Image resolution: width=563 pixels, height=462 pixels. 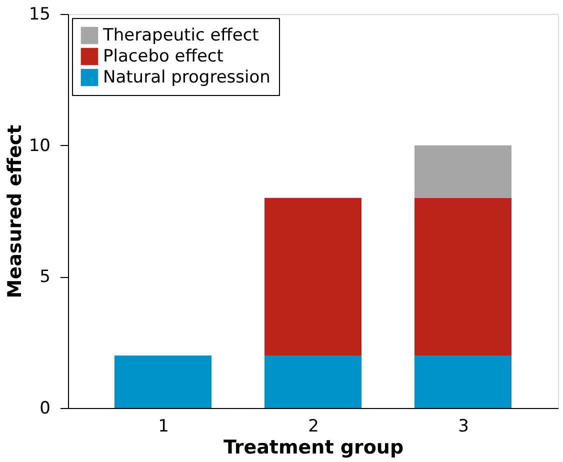 What do you see at coordinates (163, 56) in the screenshot?
I see `legend-label: Placebo effect` at bounding box center [163, 56].